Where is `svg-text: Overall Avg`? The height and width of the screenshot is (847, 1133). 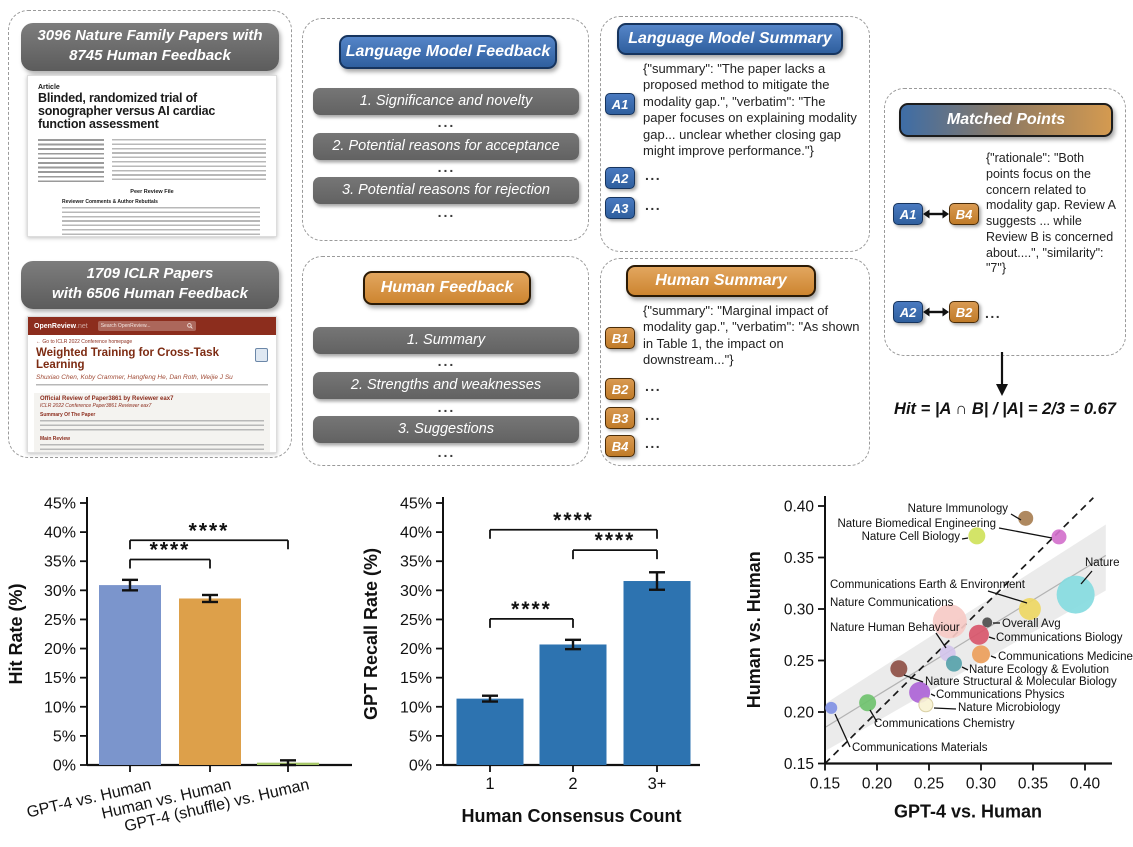
svg-text: Overall Avg is located at coordinates (1031, 624).